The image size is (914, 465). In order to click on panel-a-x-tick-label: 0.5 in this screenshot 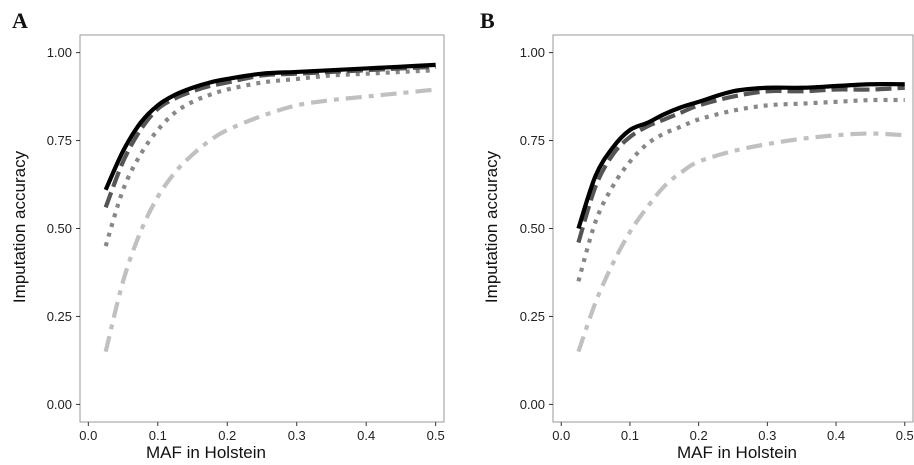, I will do `click(436, 435)`.